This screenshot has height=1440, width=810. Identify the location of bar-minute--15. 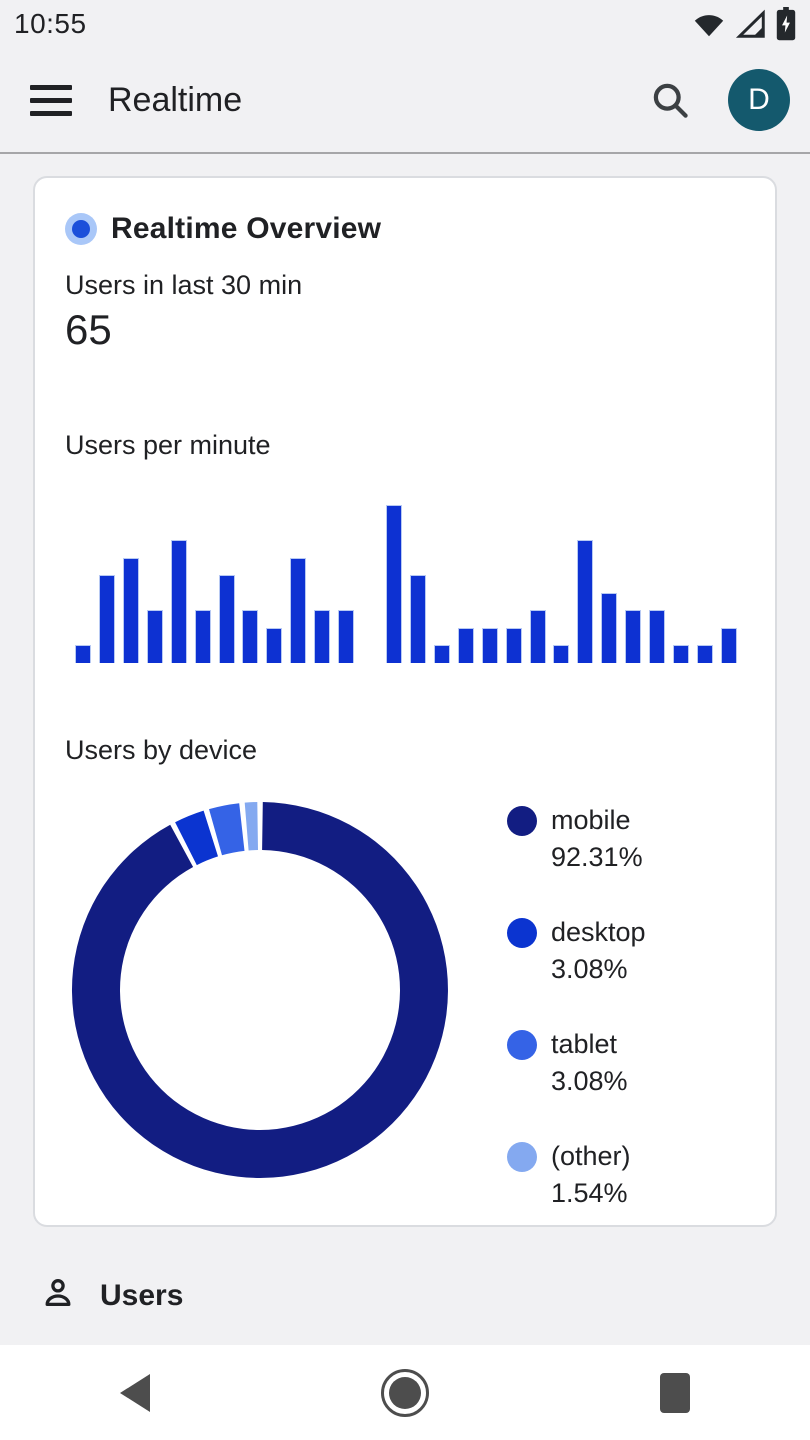
(393, 584).